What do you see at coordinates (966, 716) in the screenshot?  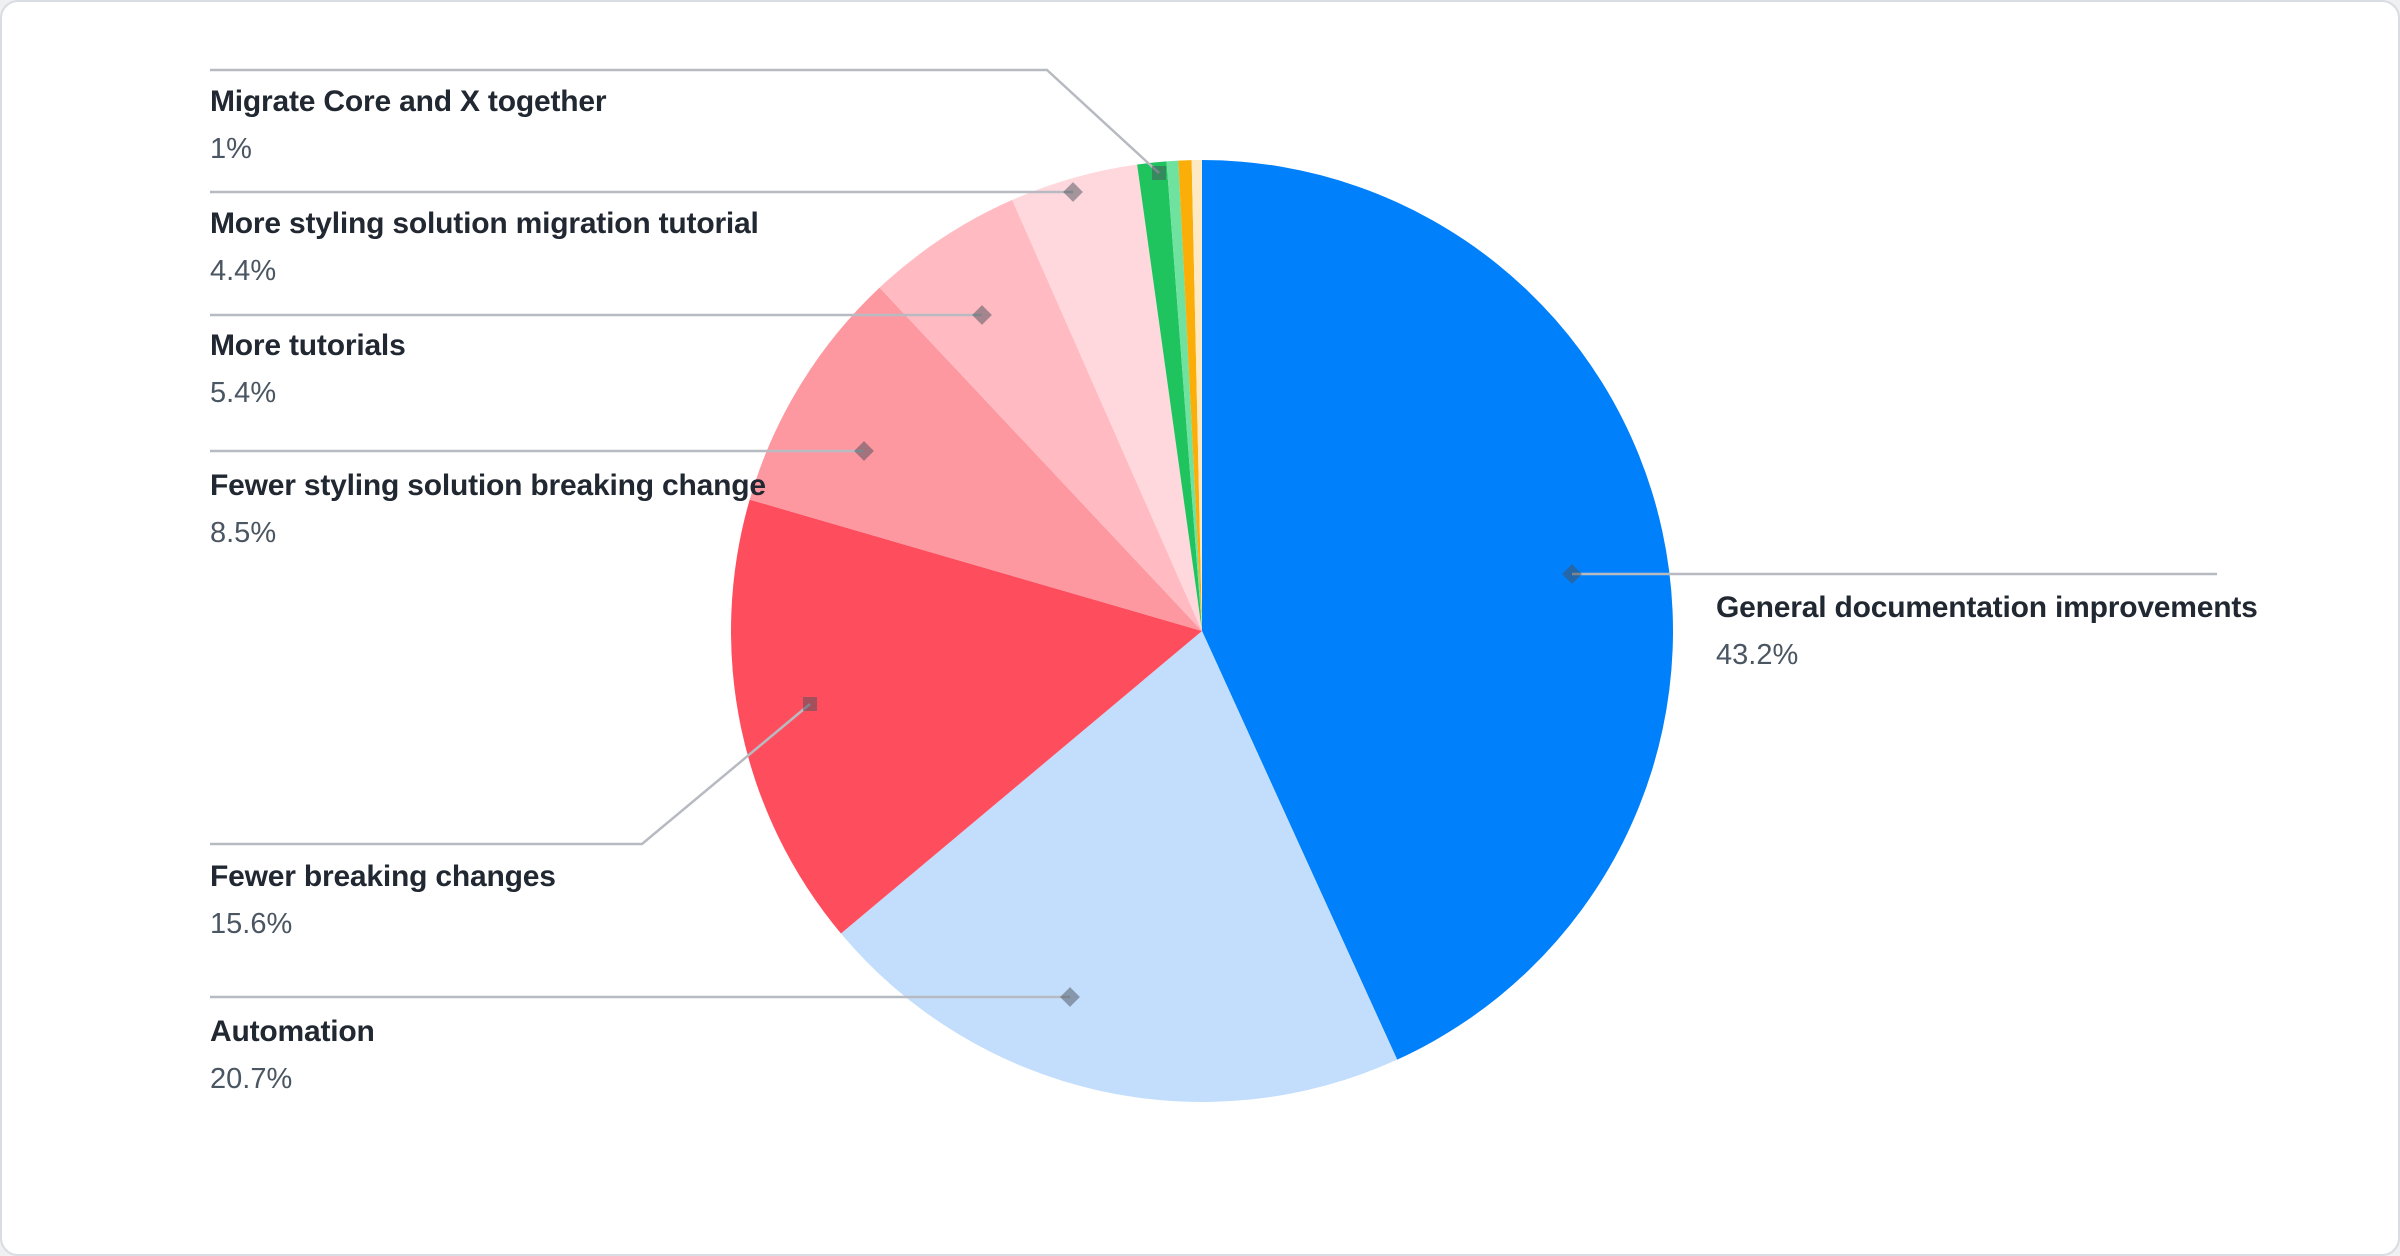 I see `pie-slice-fewer-breaking-changes` at bounding box center [966, 716].